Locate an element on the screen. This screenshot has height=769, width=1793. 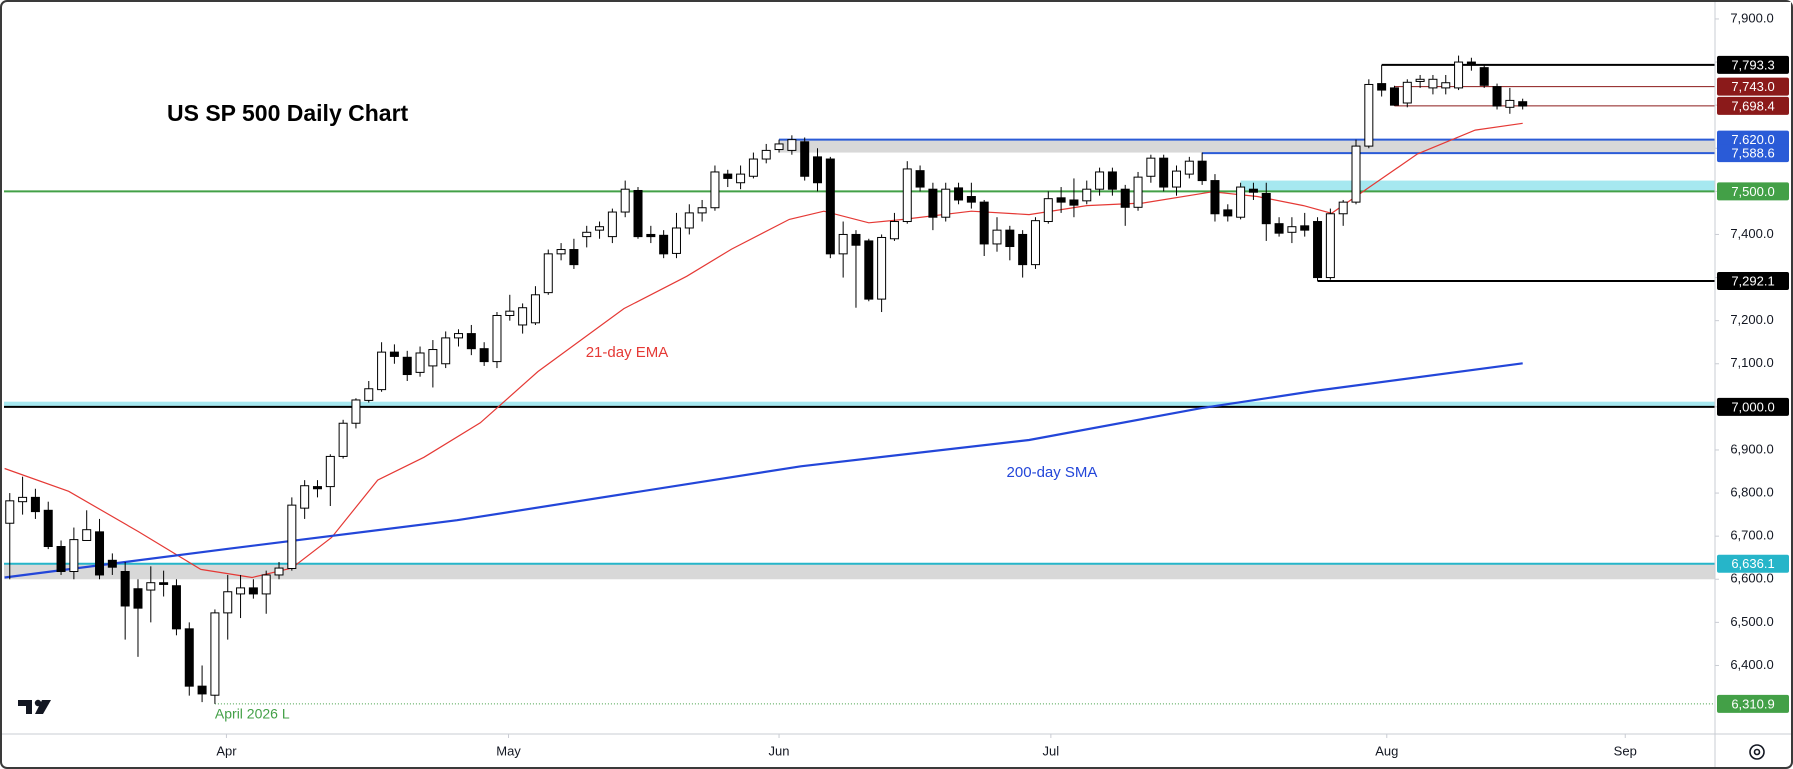
y-tick-label: 6,600.0 is located at coordinates (1751, 578).